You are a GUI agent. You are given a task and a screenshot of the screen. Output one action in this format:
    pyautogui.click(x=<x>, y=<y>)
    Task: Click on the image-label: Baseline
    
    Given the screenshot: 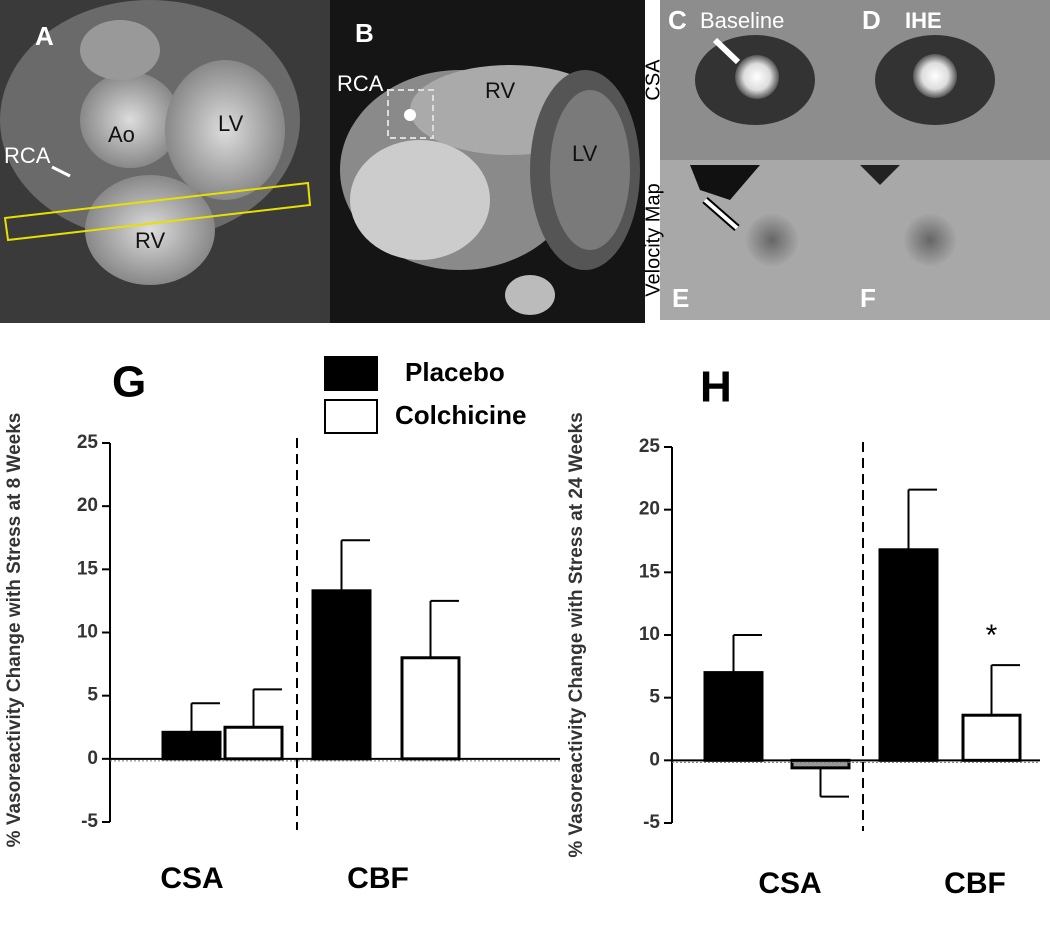 What is the action you would take?
    pyautogui.click(x=742, y=20)
    